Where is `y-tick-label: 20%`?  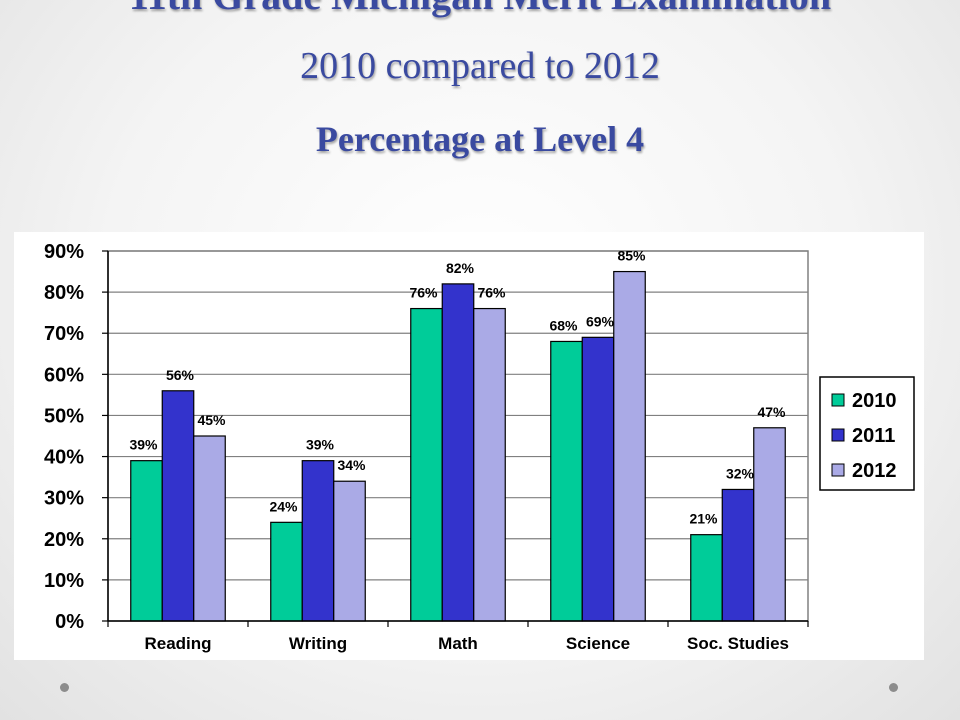
y-tick-label: 20% is located at coordinates (64, 540).